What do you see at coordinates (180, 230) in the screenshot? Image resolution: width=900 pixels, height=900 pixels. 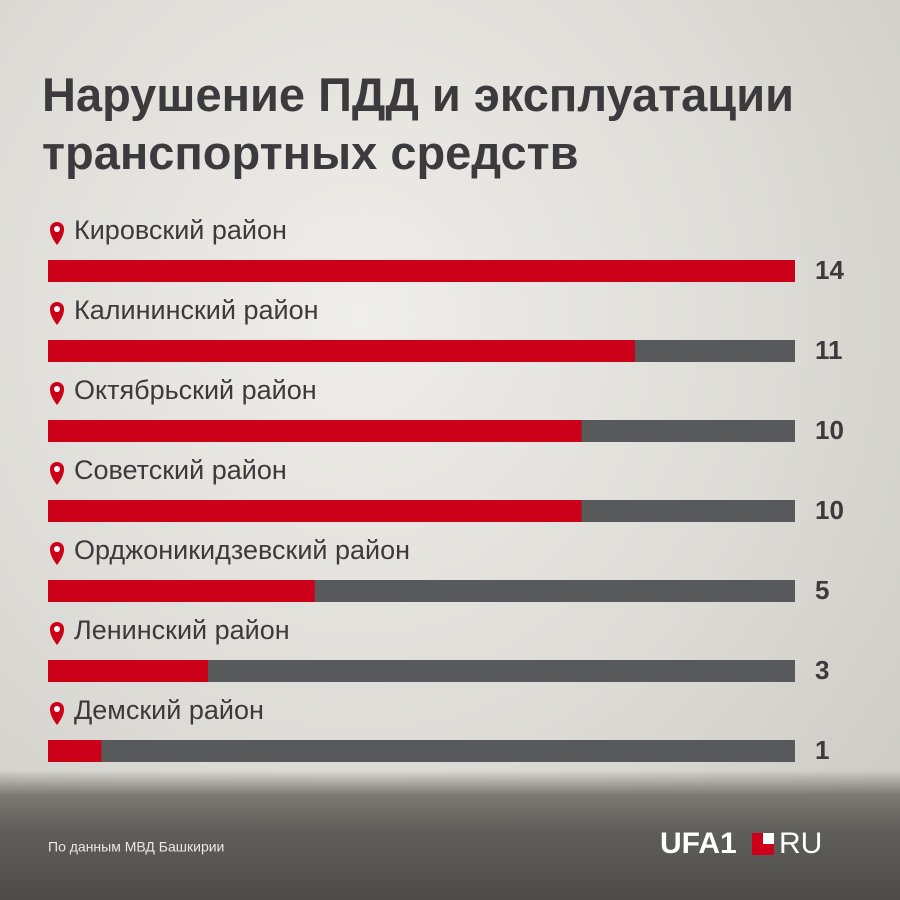 I see `category-label: Кировский район` at bounding box center [180, 230].